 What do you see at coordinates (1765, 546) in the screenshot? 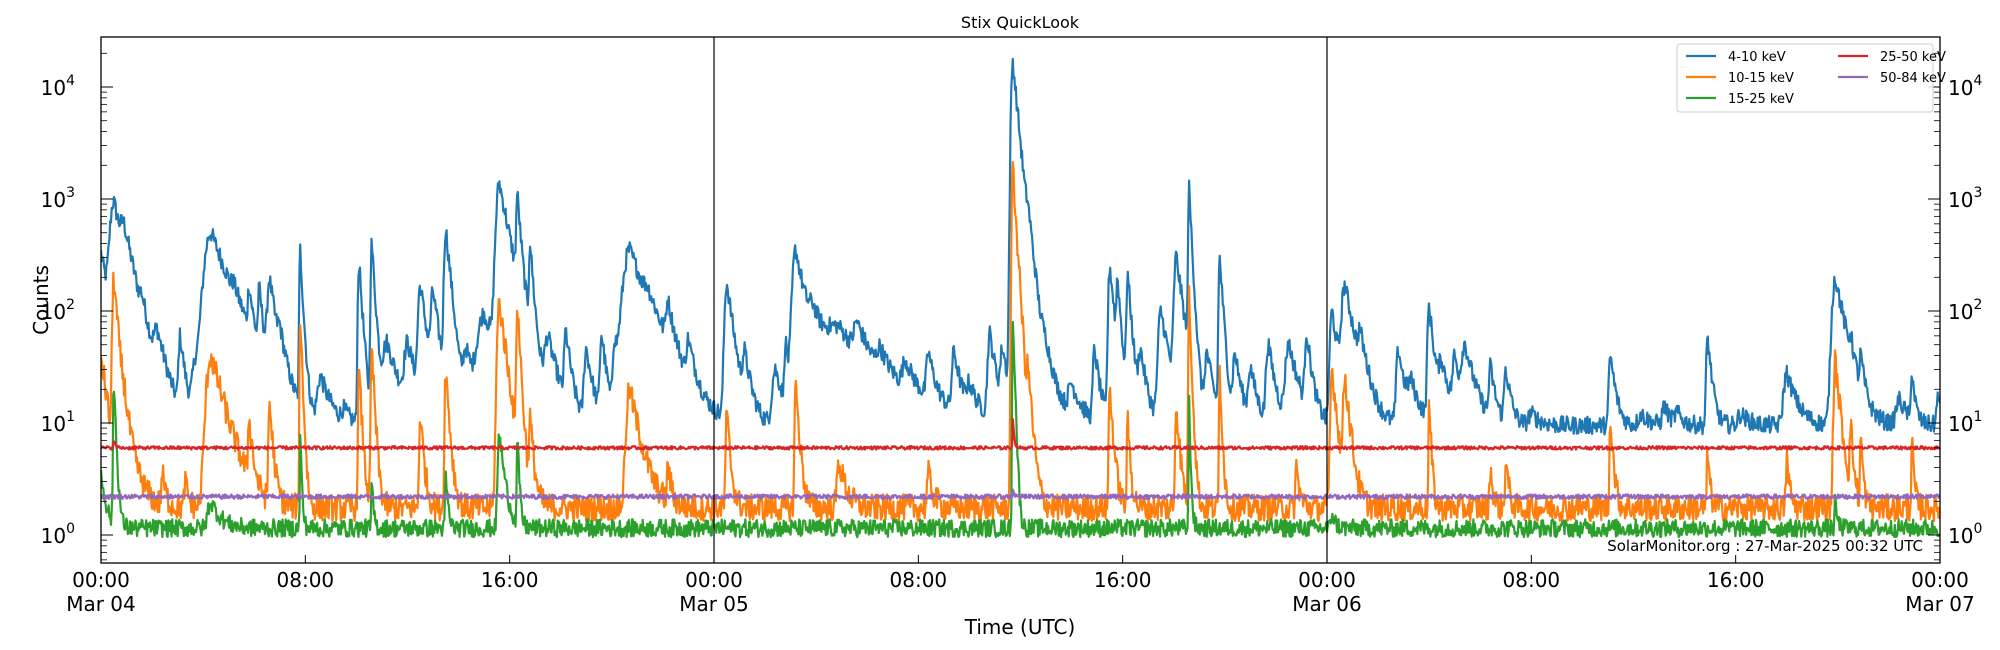
I see `source-timestamp: SolarMonitor.org : 27-Mar-2025 00:32 UTC` at bounding box center [1765, 546].